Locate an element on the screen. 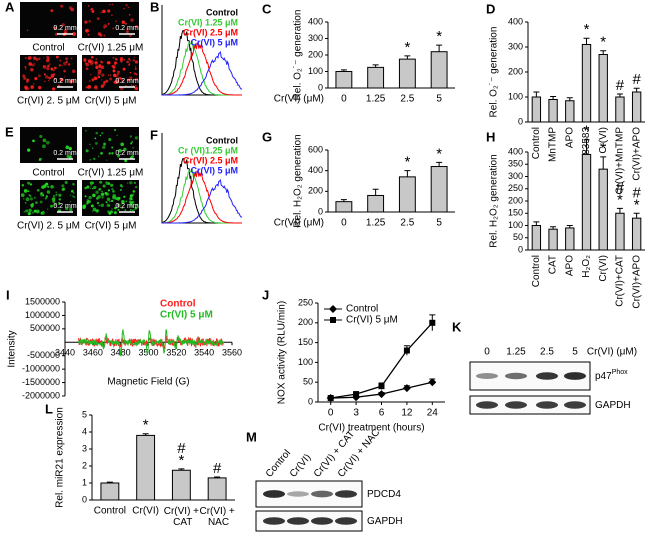  legend-marker is located at coordinates (333, 309).